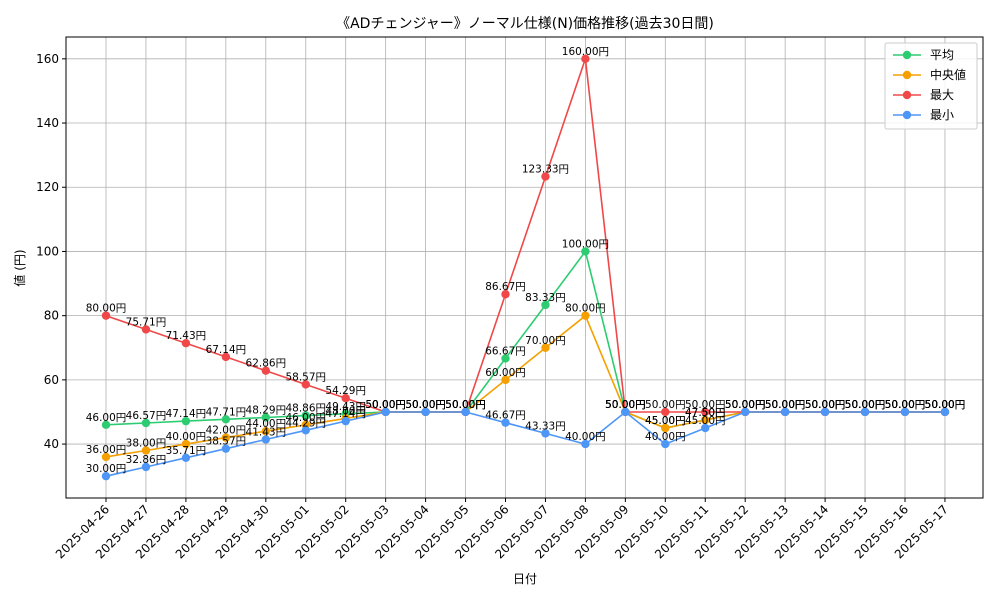  I want to click on data-label: 47.50円, so click(705, 413).